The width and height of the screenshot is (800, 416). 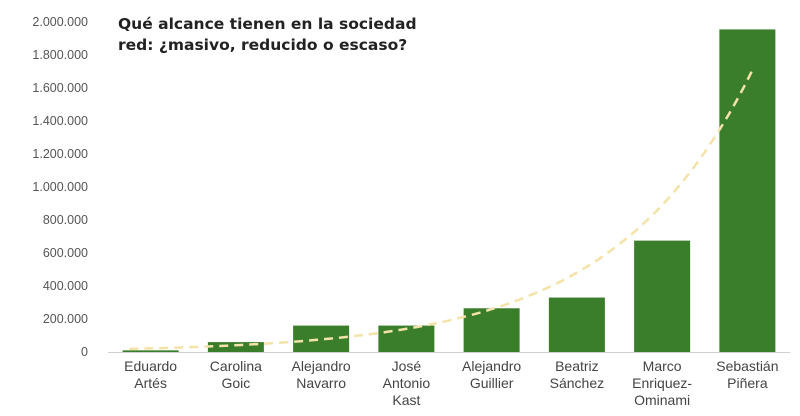 I want to click on y-tick-label: 1.400.000, so click(x=60, y=121).